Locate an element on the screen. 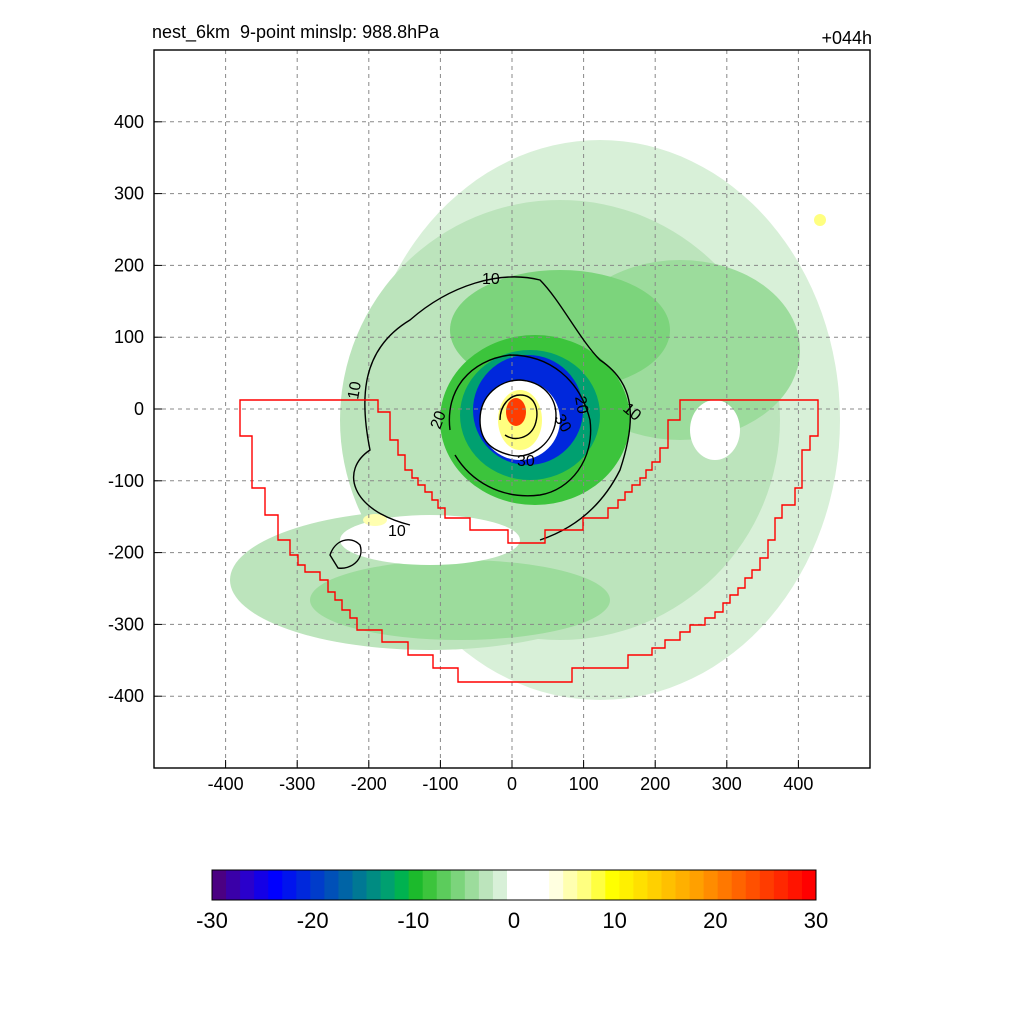 Image resolution: width=1024 pixels, height=1024 pixels. colorbar-tick-label: 0 is located at coordinates (514, 920).